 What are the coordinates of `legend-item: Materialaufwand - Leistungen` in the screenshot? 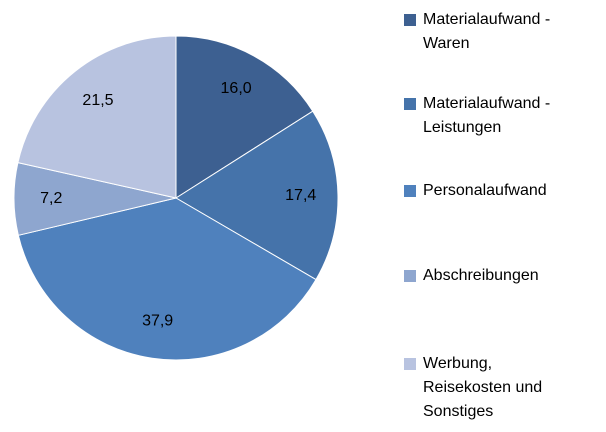 It's located at (500, 116).